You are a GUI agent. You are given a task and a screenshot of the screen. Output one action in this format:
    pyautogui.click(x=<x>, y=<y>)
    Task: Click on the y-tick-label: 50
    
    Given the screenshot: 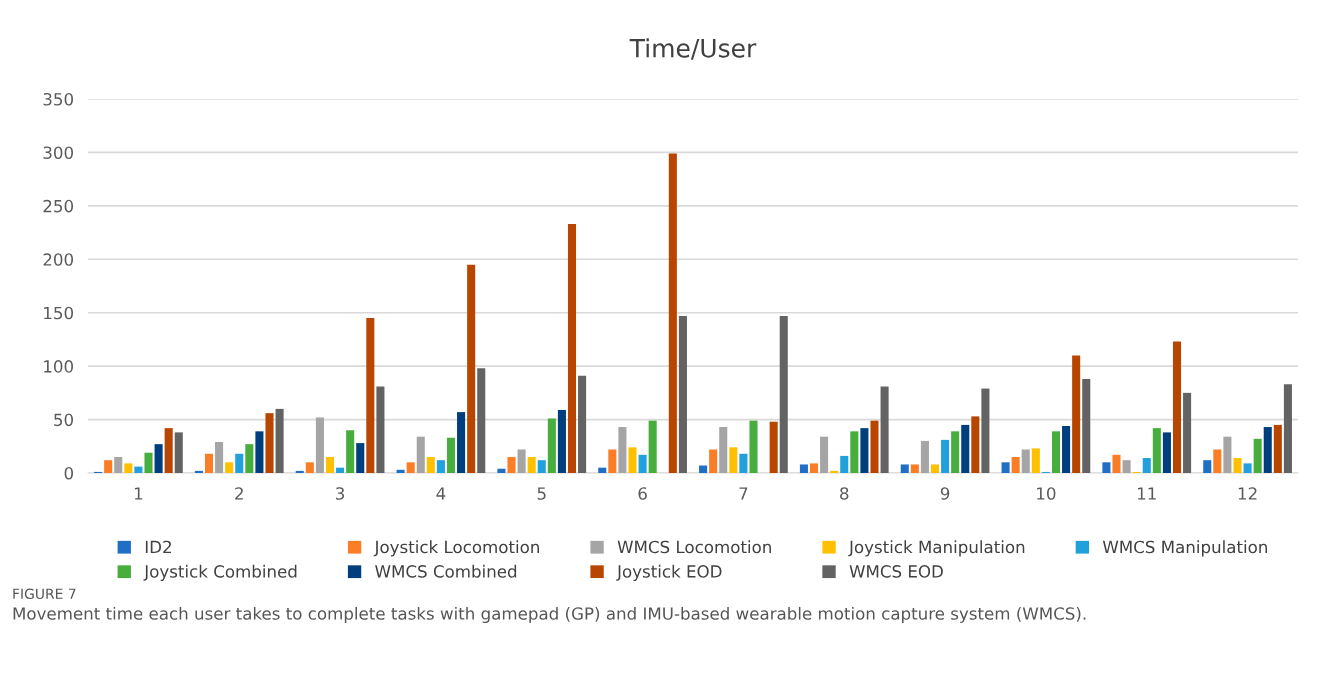 What is the action you would take?
    pyautogui.click(x=63, y=420)
    